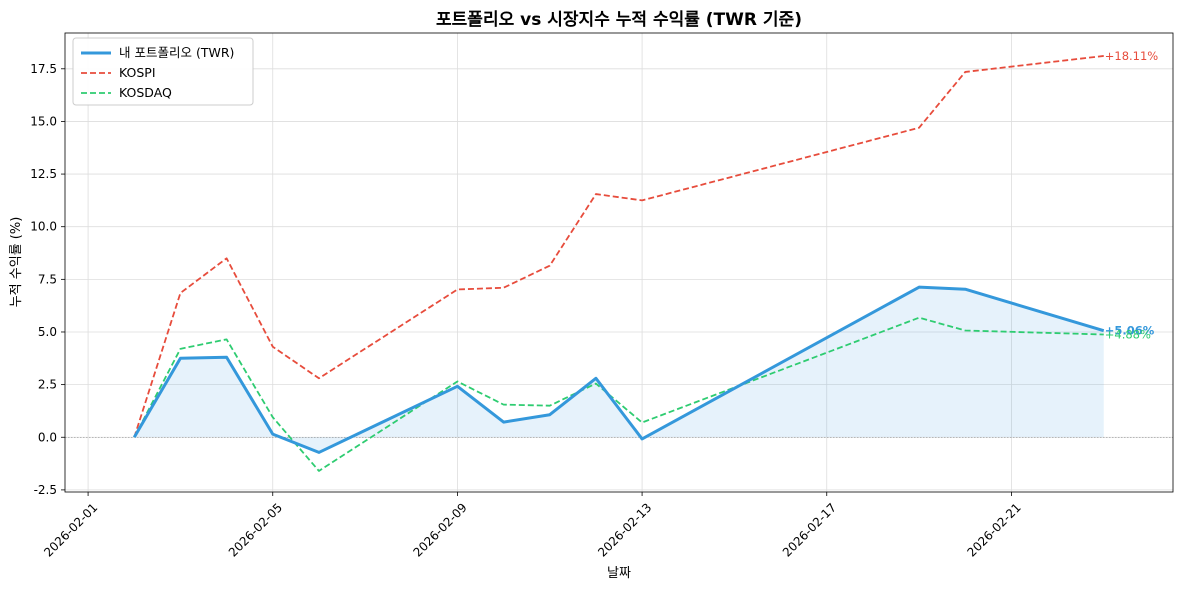 This screenshot has height=590, width=1182. Describe the element at coordinates (16, 262) in the screenshot. I see `y-axis-label: 누적 수익률 (%)` at that location.